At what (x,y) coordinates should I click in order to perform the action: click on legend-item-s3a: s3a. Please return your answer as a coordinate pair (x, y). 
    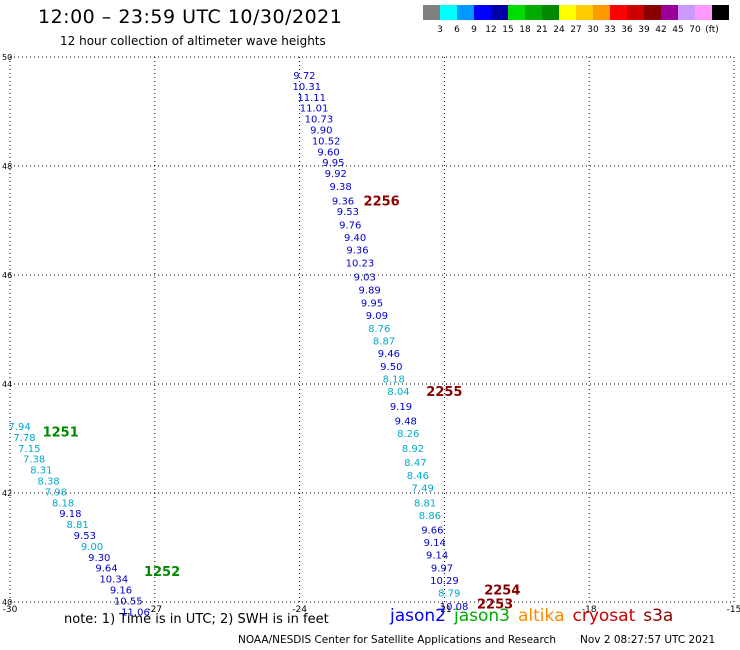
    Looking at the image, I should click on (658, 616).